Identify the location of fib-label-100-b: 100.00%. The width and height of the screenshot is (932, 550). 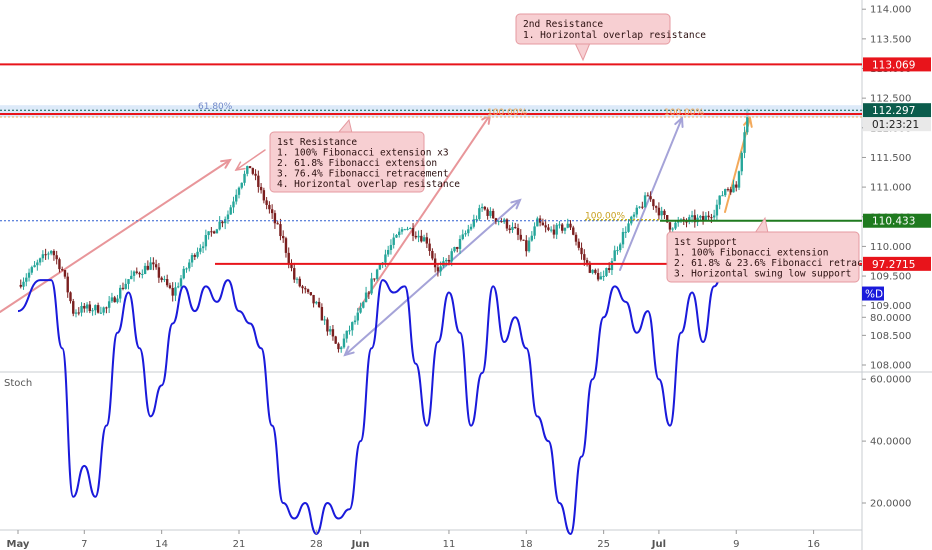
(684, 113).